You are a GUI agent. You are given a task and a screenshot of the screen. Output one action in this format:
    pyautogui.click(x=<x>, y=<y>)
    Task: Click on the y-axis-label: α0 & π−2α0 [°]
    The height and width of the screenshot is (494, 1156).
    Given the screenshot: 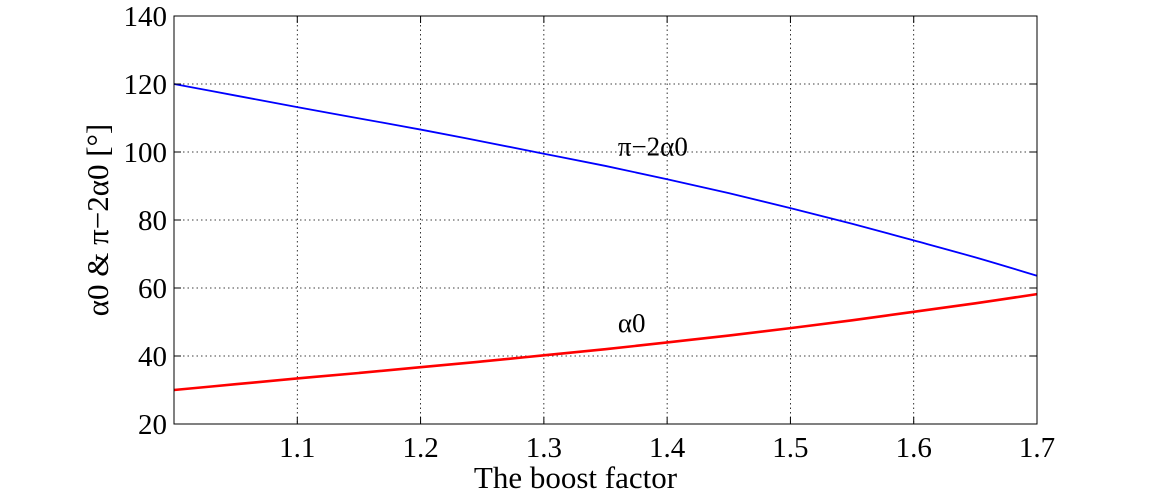 What is the action you would take?
    pyautogui.click(x=97, y=220)
    